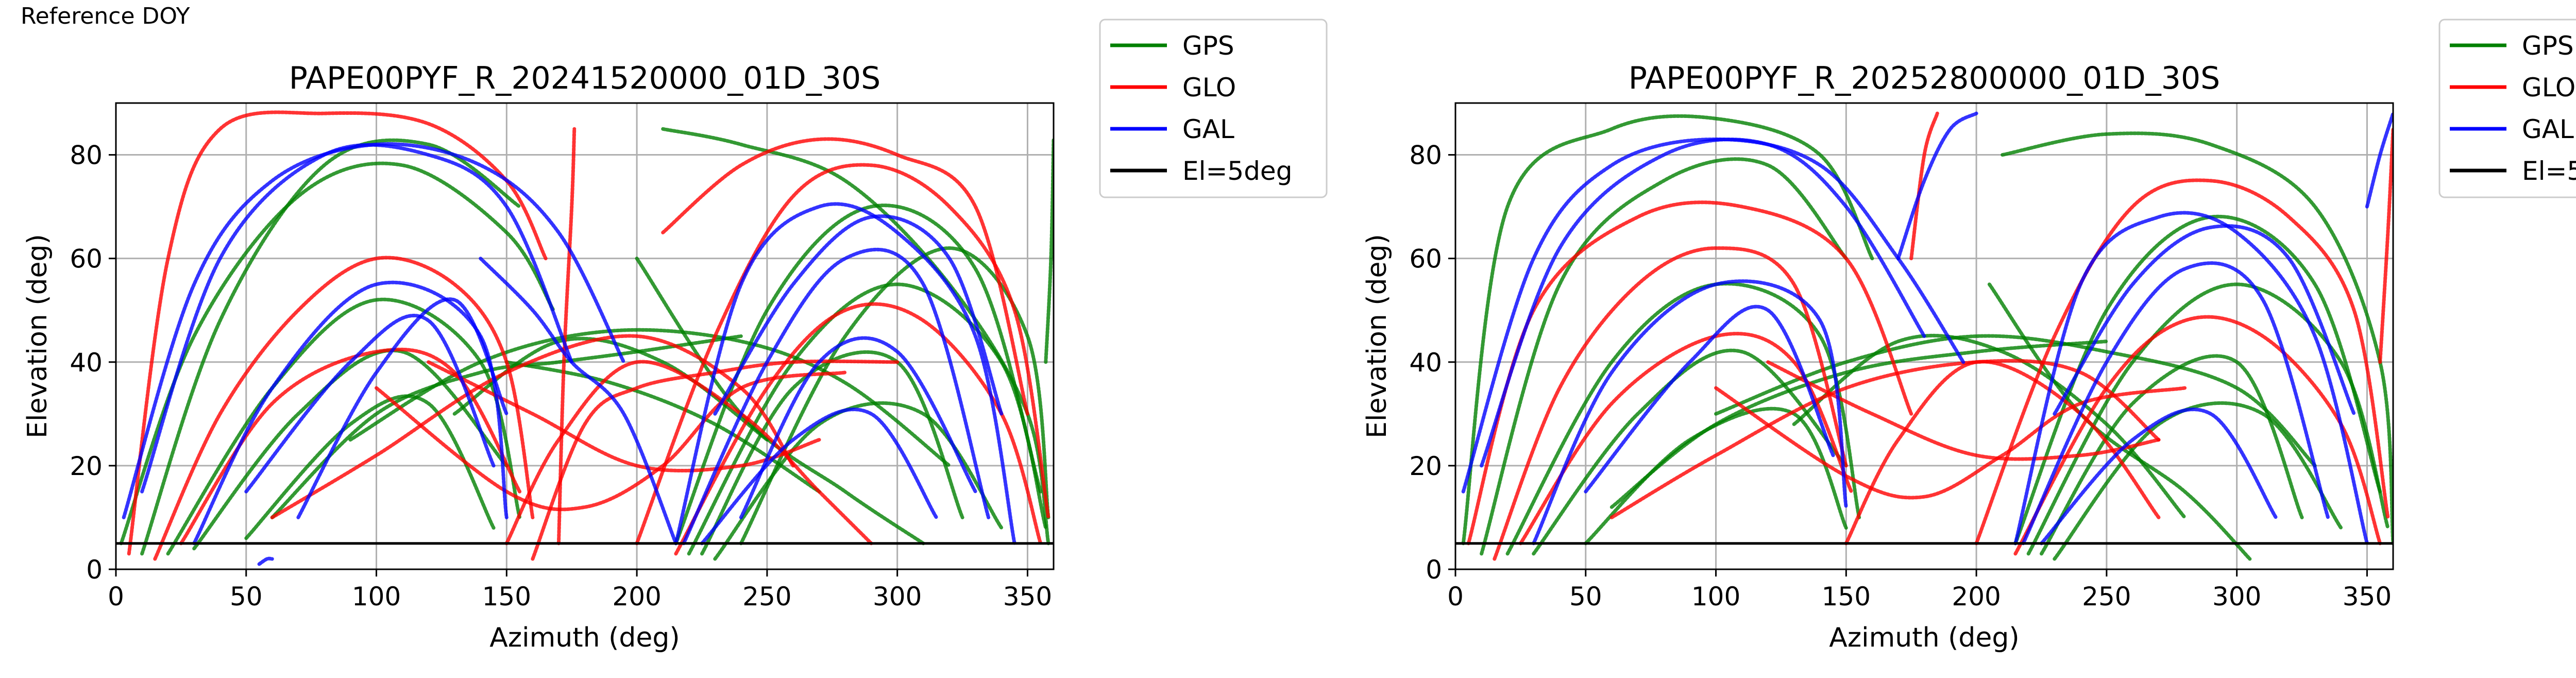  I want to click on y-tick-label: 60, so click(86, 259).